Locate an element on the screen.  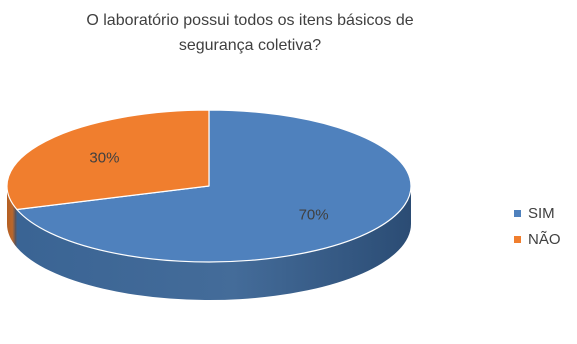
pie-side-não is located at coordinates (12, 217).